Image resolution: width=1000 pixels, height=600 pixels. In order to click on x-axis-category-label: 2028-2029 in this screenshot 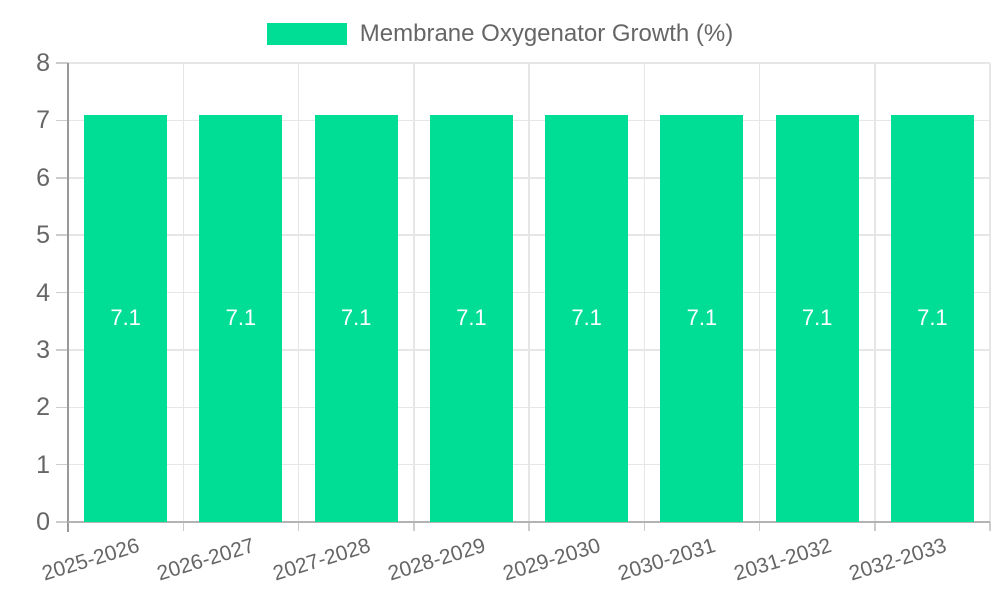, I will do `click(437, 560)`.